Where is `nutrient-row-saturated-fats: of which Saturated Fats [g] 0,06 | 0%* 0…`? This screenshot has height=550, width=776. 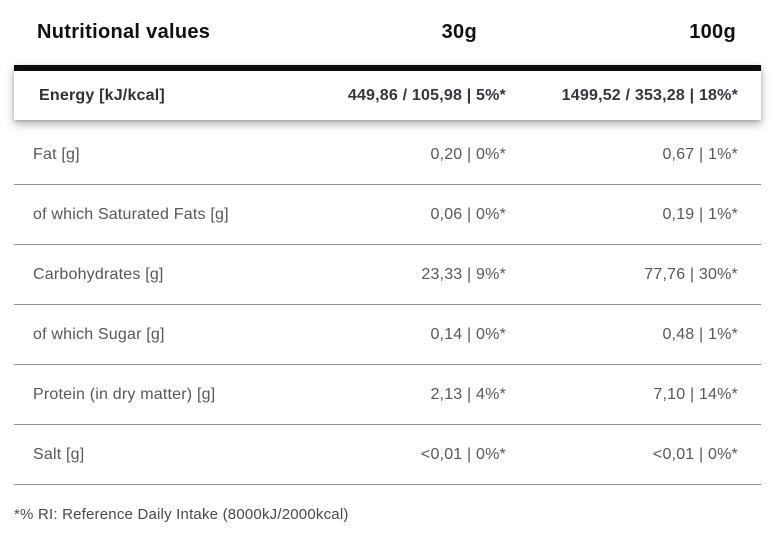 nutrient-row-saturated-fats: of which Saturated Fats [g] 0,06 | 0%* 0… is located at coordinates (387, 215).